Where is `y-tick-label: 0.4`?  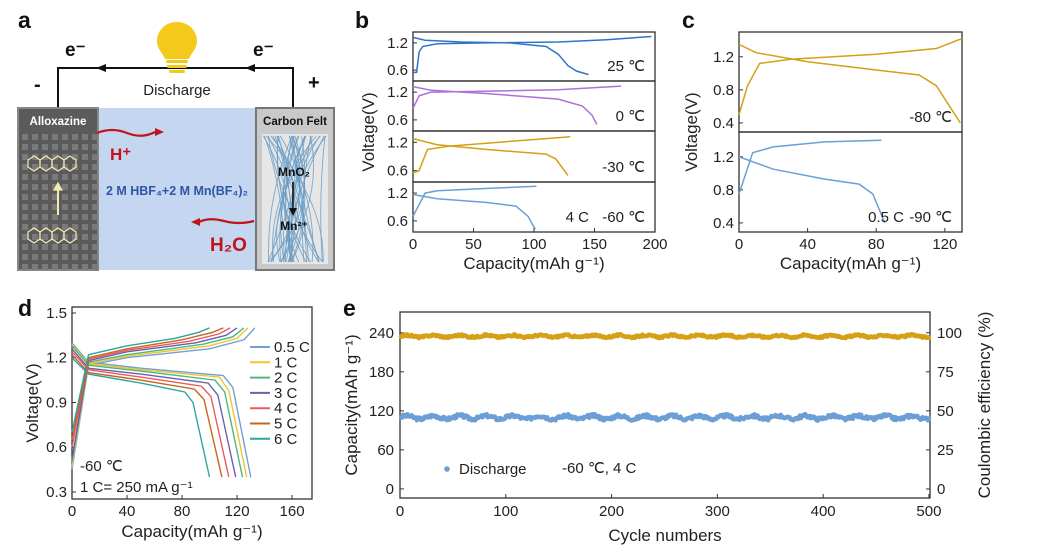
y-tick-label: 0.4 is located at coordinates (723, 223).